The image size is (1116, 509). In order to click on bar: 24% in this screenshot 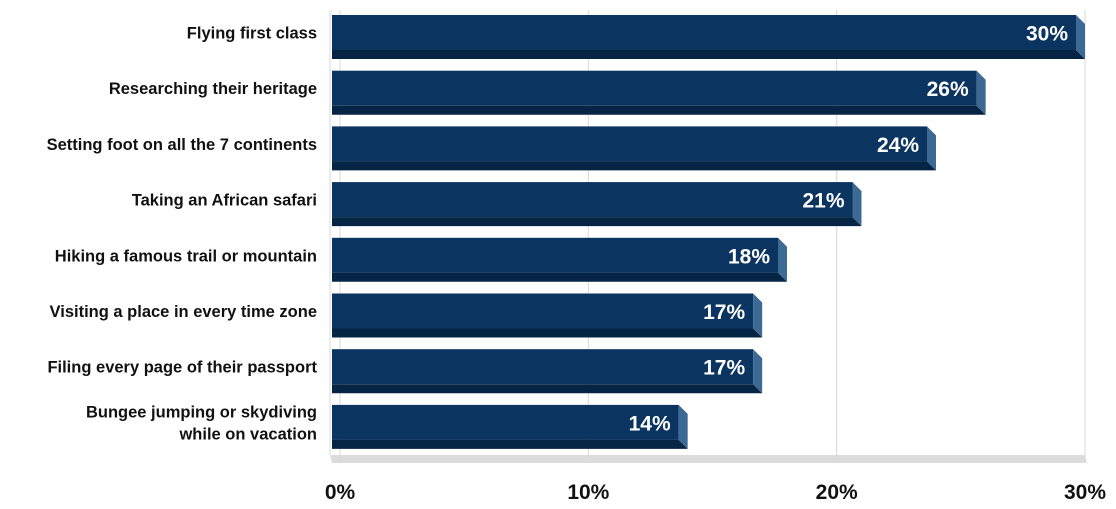, I will do `click(634, 148)`.